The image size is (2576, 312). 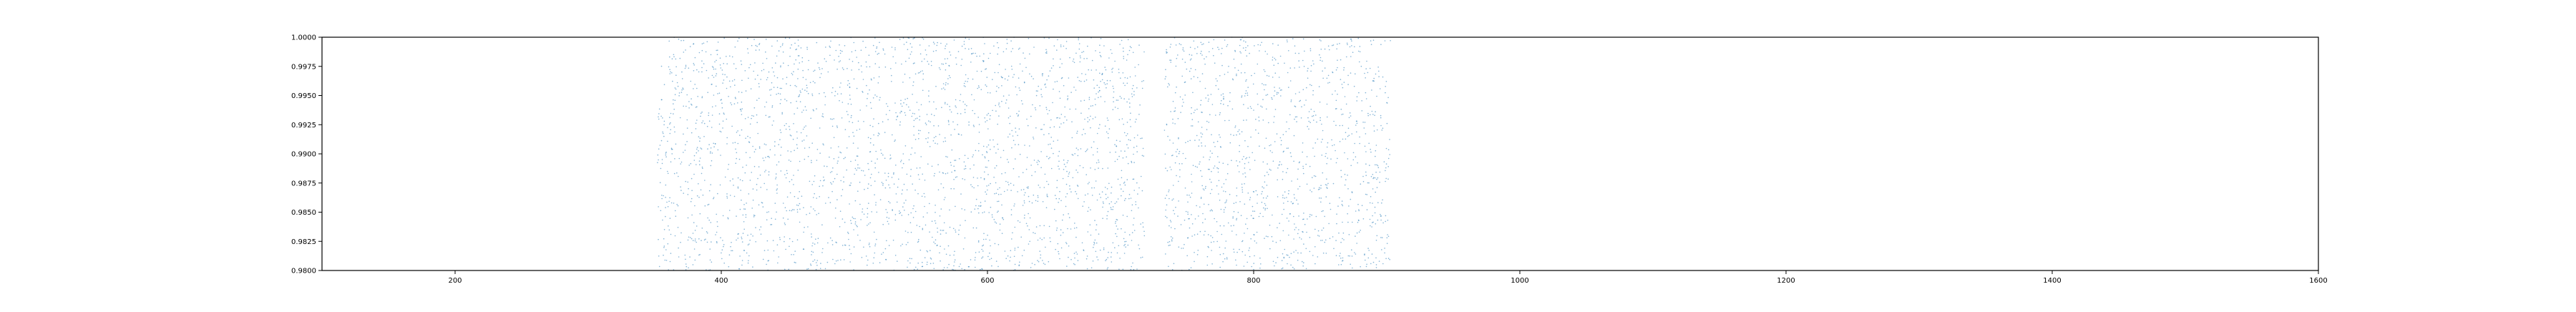 What do you see at coordinates (721, 281) in the screenshot?
I see `x-tick-label: 400` at bounding box center [721, 281].